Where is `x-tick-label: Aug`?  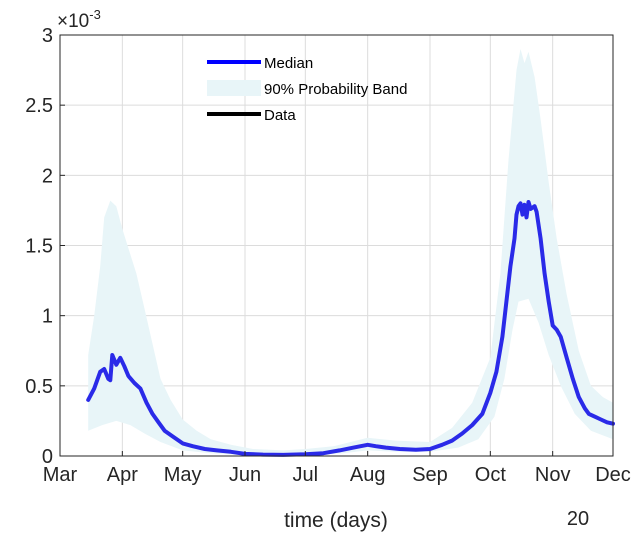 x-tick-label: Aug is located at coordinates (368, 475).